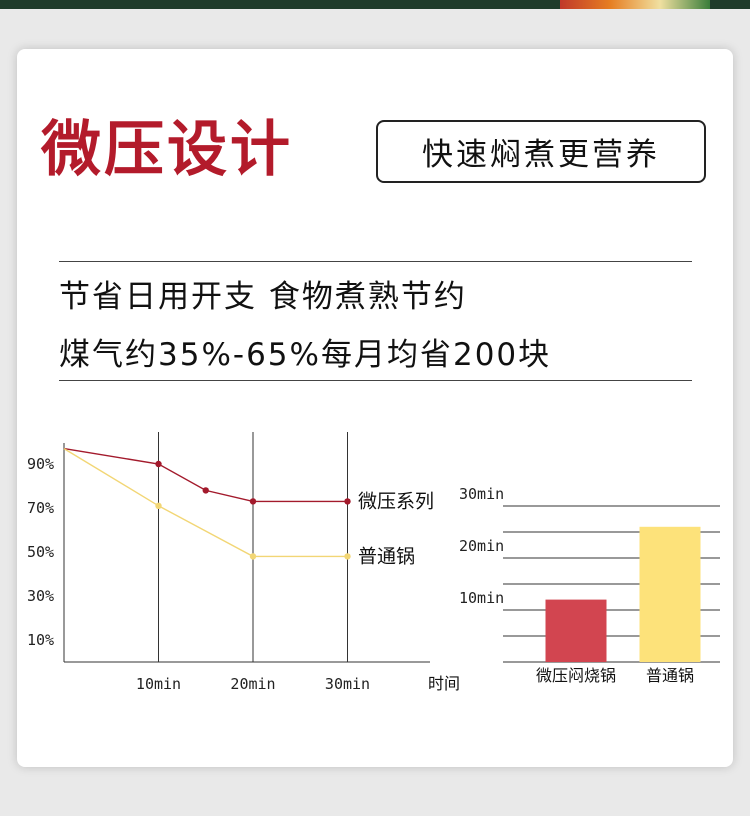  Describe the element at coordinates (263, 297) in the screenshot. I see `benefit-line-1: 节省日用开支 食物煮熟节约` at that location.